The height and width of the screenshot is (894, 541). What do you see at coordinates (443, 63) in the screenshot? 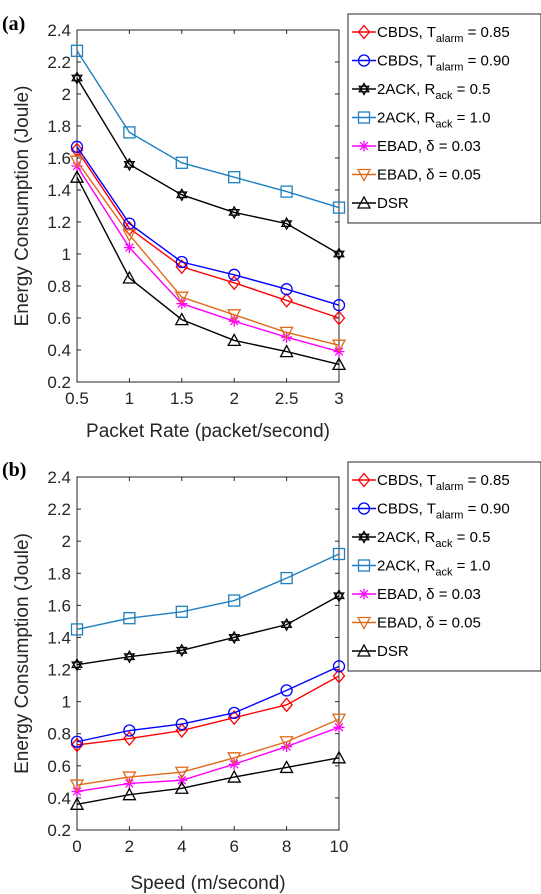
I see `legend-label: CBDS, Talarm = 0.90` at bounding box center [443, 63].